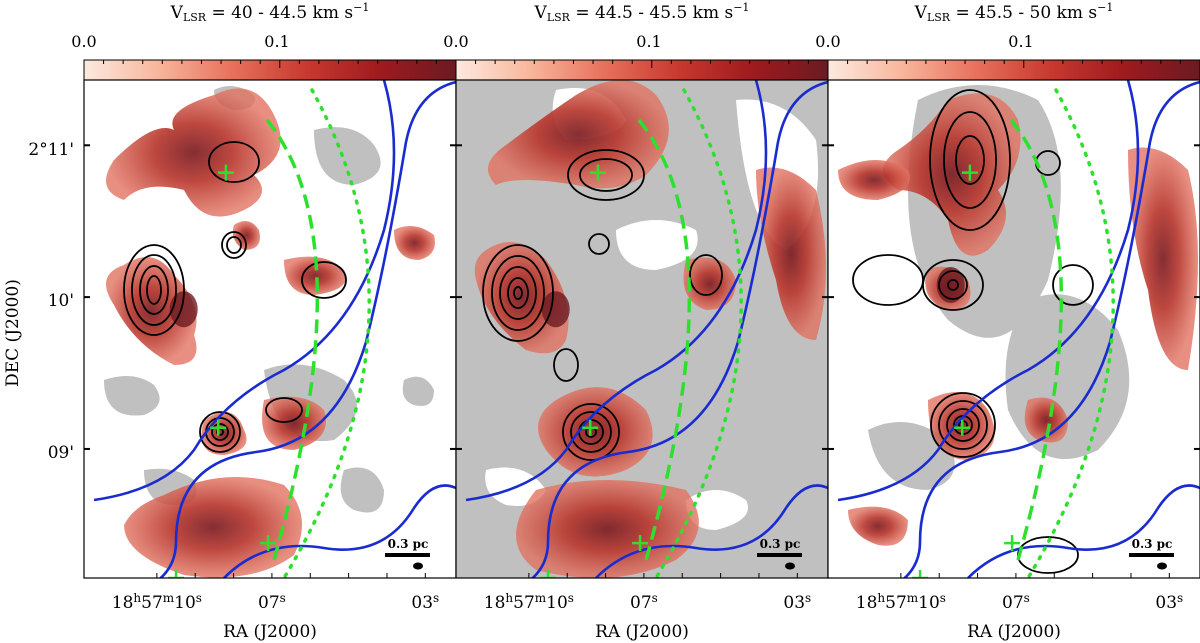 This screenshot has width=1200, height=643. What do you see at coordinates (657, 245) in the screenshot?
I see `mask-gap` at bounding box center [657, 245].